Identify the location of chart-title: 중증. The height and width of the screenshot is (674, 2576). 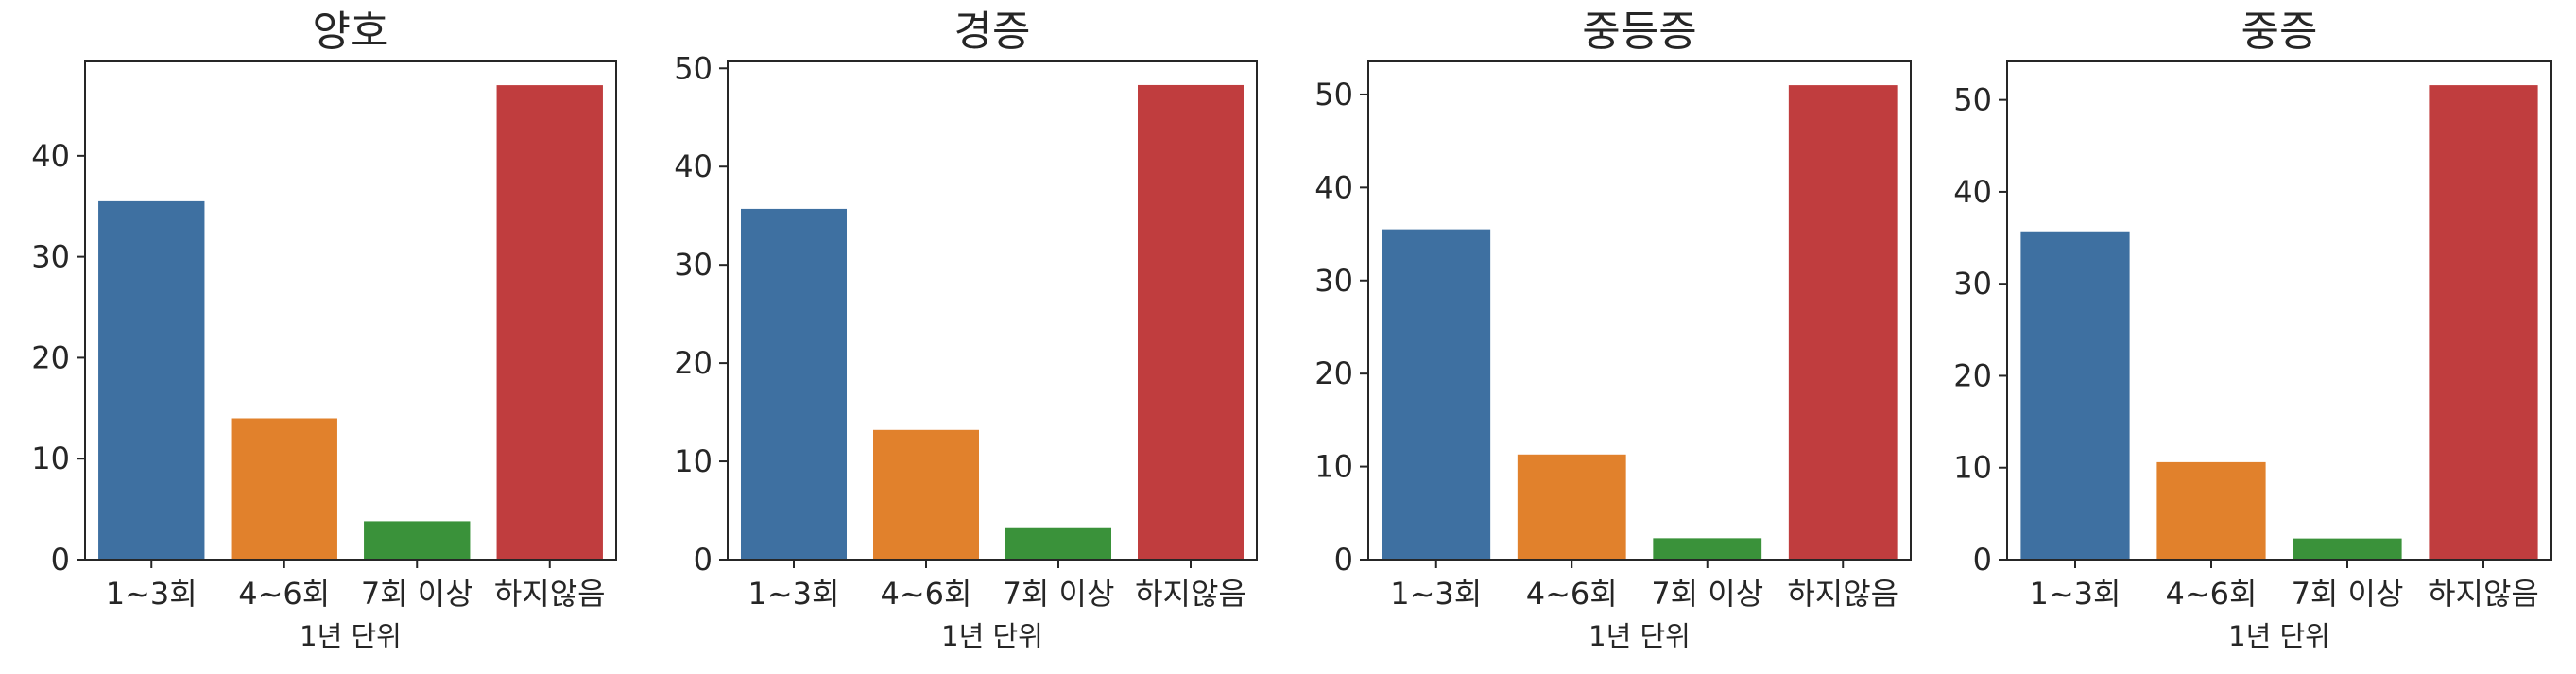
(2279, 32).